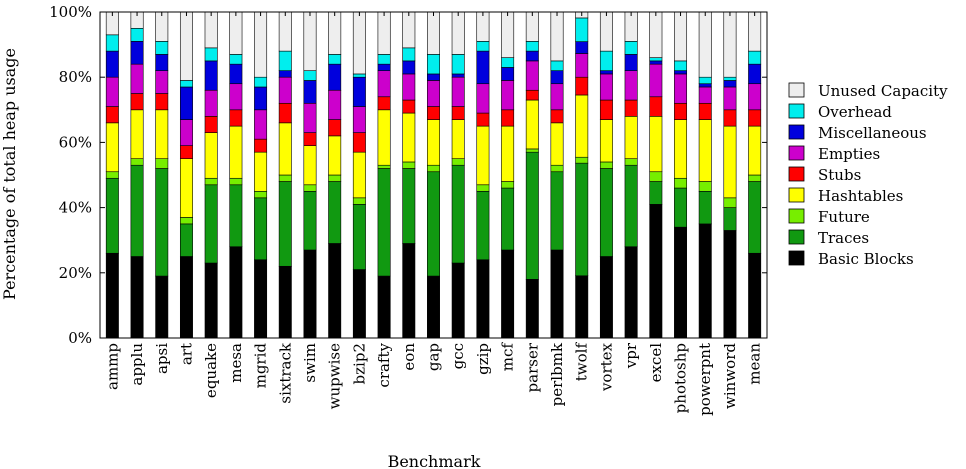 Image resolution: width=966 pixels, height=469 pixels. I want to click on bar-segment-basic-blocks-gzip, so click(483, 299).